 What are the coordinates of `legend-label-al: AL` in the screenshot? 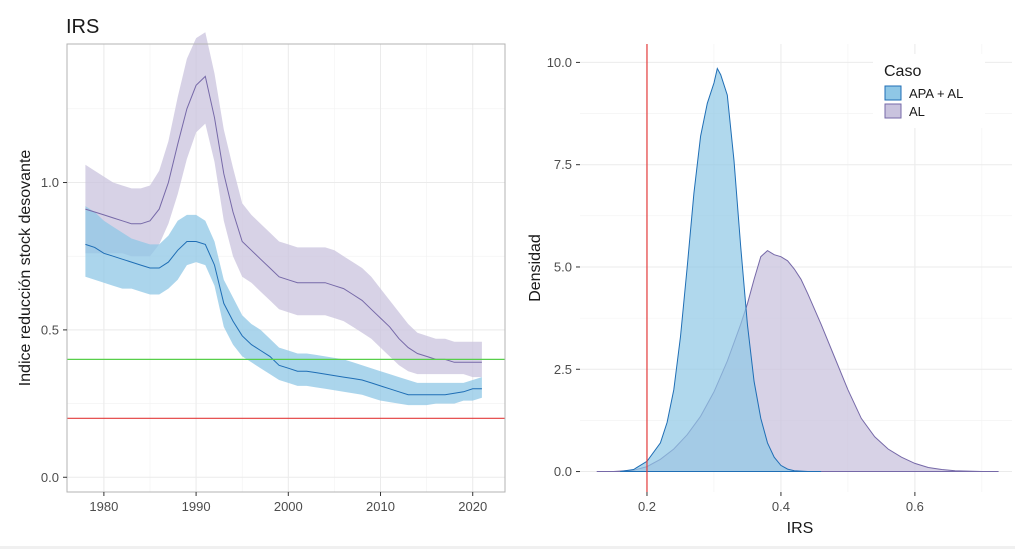 It's located at (917, 111).